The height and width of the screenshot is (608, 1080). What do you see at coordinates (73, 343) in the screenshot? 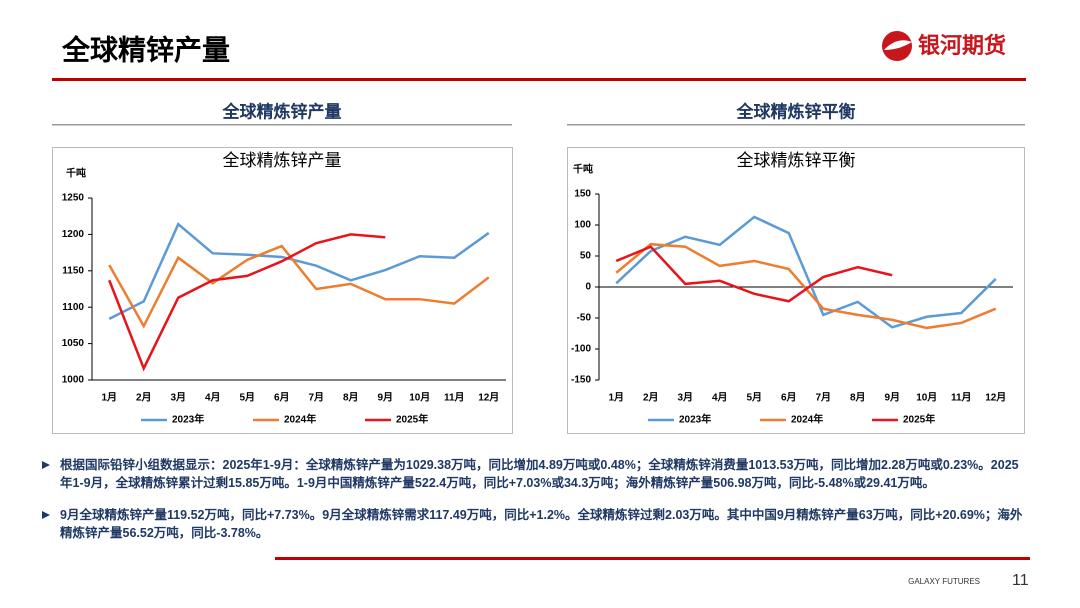
I see `y-tick-label: 1050` at bounding box center [73, 343].